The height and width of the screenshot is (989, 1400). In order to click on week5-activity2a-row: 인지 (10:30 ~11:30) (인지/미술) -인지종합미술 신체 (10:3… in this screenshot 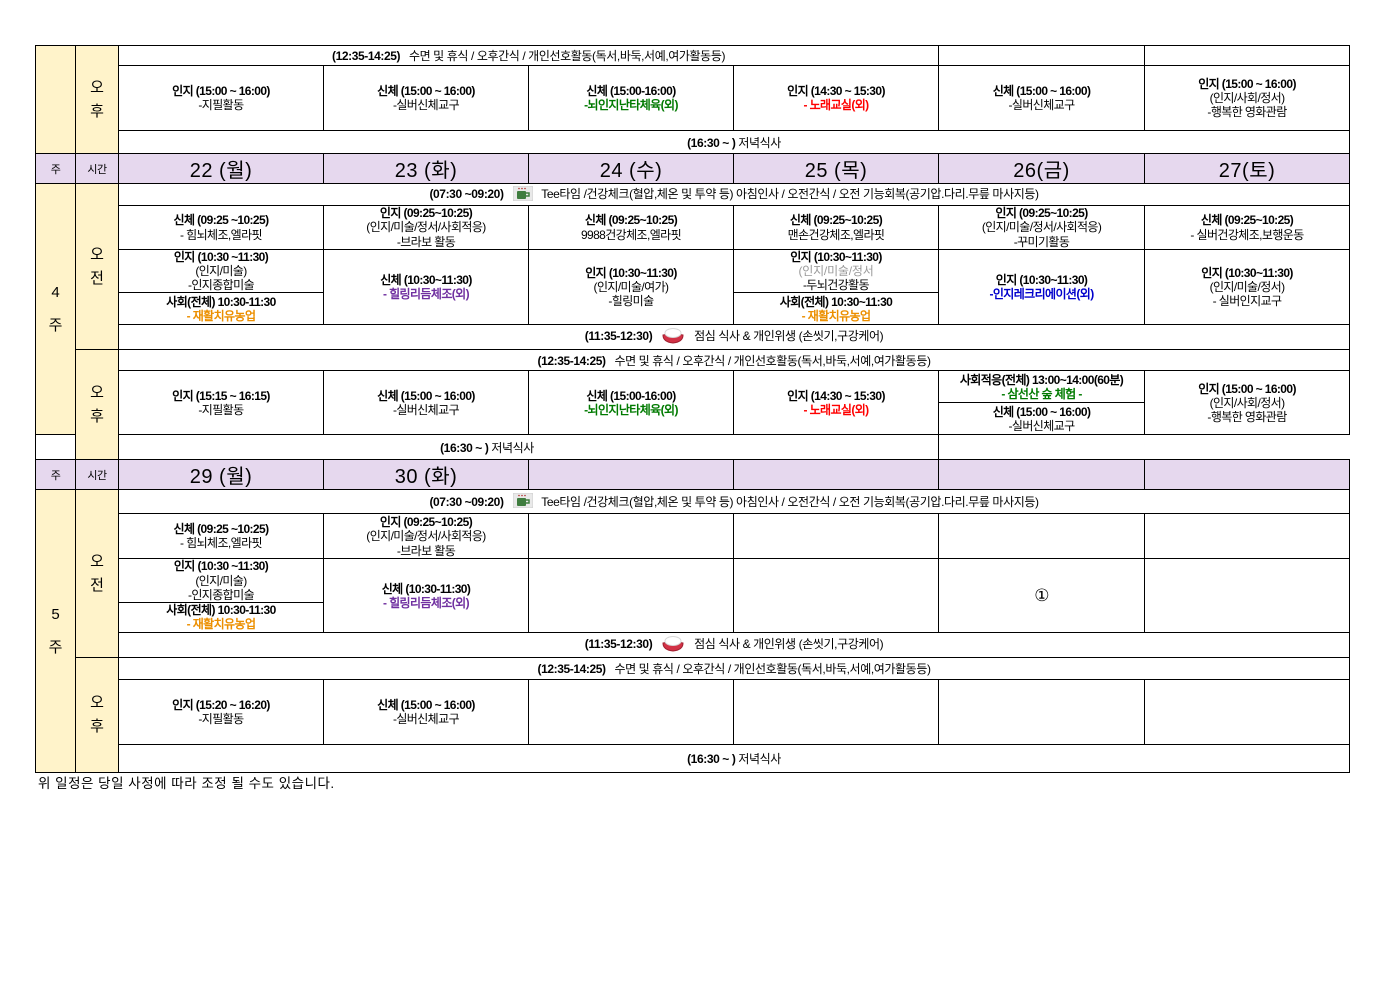, I will do `click(693, 595)`.